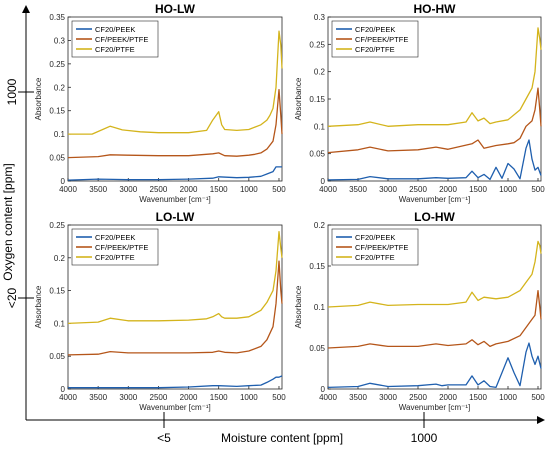 The image size is (550, 449). Describe the element at coordinates (424, 438) in the screenshot. I see `x-outer-tick-label: 1000` at that location.